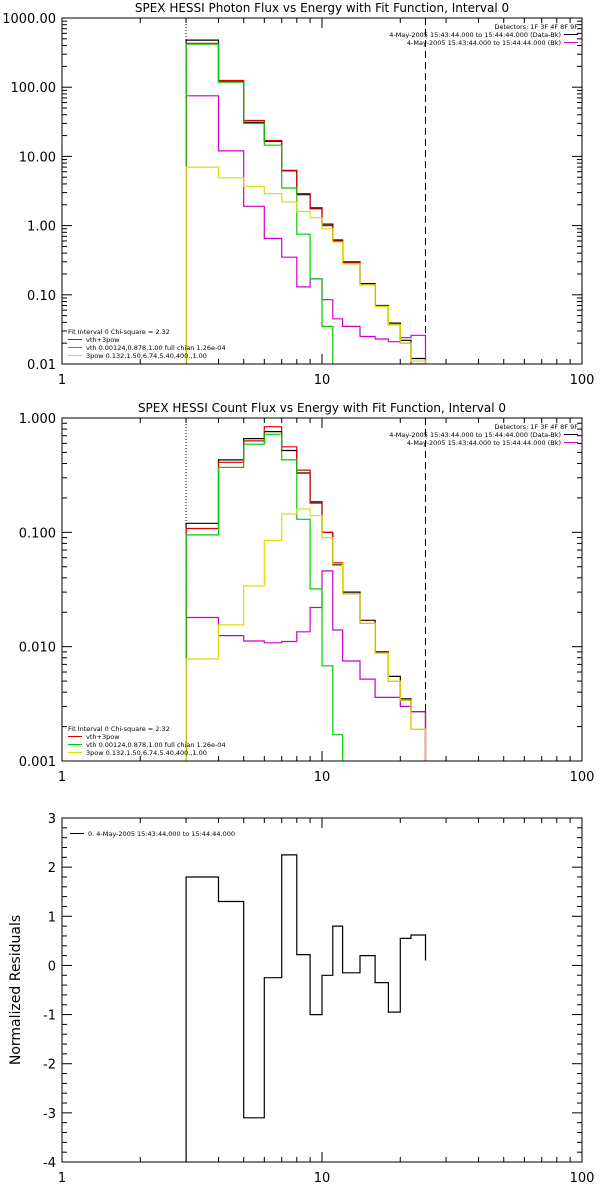  I want to click on y-tick-label: -3, so click(49, 1114).